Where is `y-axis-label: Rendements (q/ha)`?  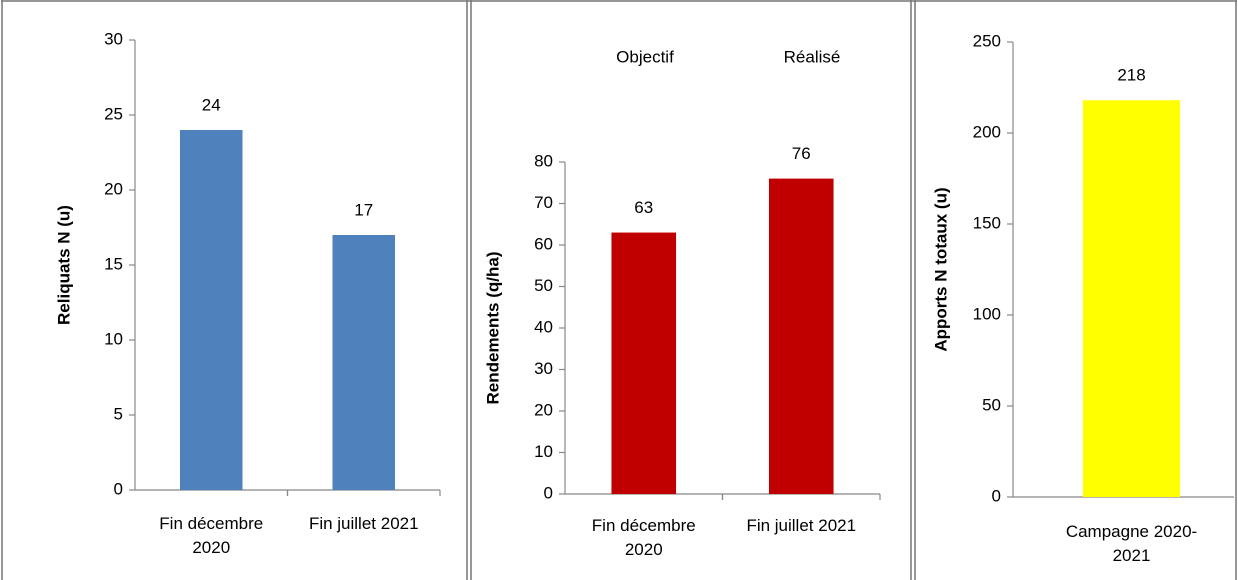
y-axis-label: Rendements (q/ha) is located at coordinates (492, 327).